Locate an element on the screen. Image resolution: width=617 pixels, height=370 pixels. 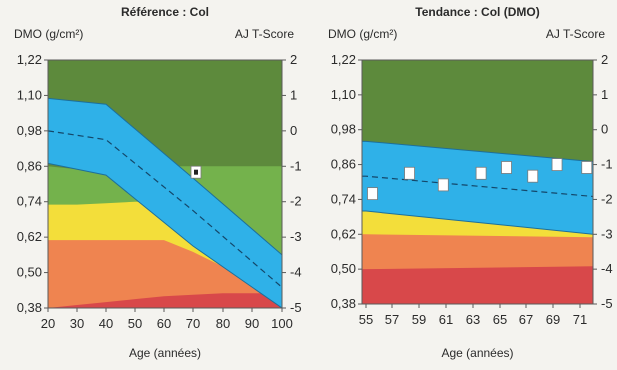
chart-title: Référence : Col is located at coordinates (165, 12).